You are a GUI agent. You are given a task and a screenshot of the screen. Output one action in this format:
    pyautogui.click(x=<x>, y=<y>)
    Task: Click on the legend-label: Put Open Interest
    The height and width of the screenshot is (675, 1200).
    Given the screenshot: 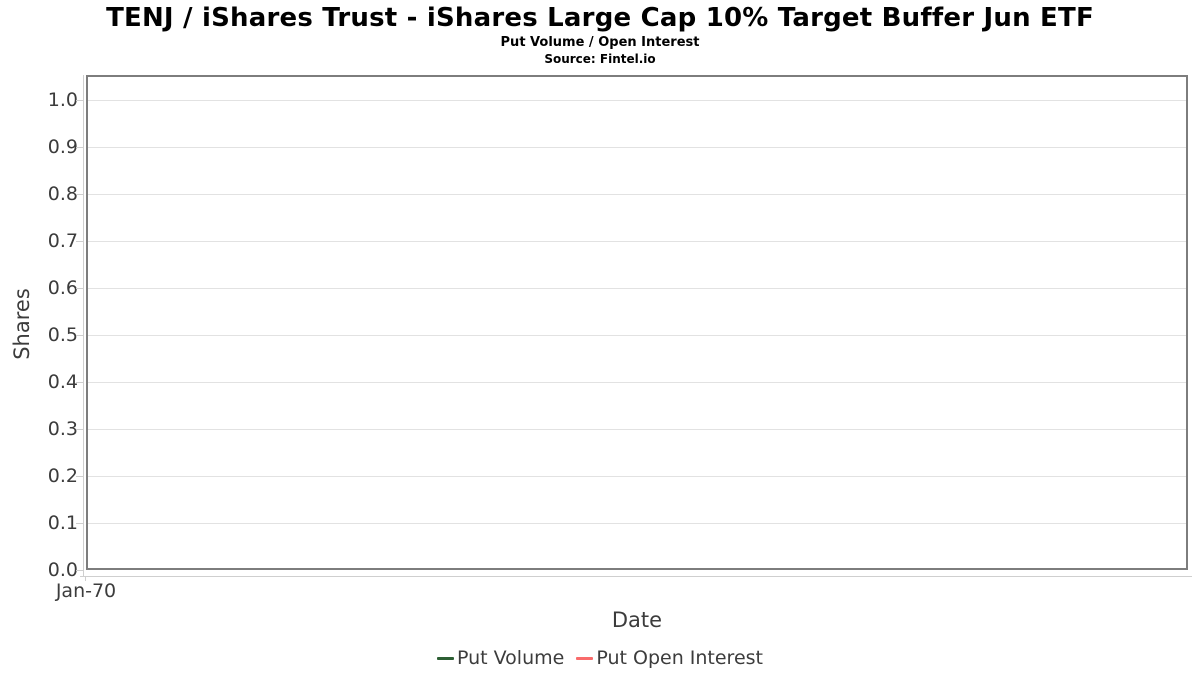 What is the action you would take?
    pyautogui.click(x=679, y=658)
    